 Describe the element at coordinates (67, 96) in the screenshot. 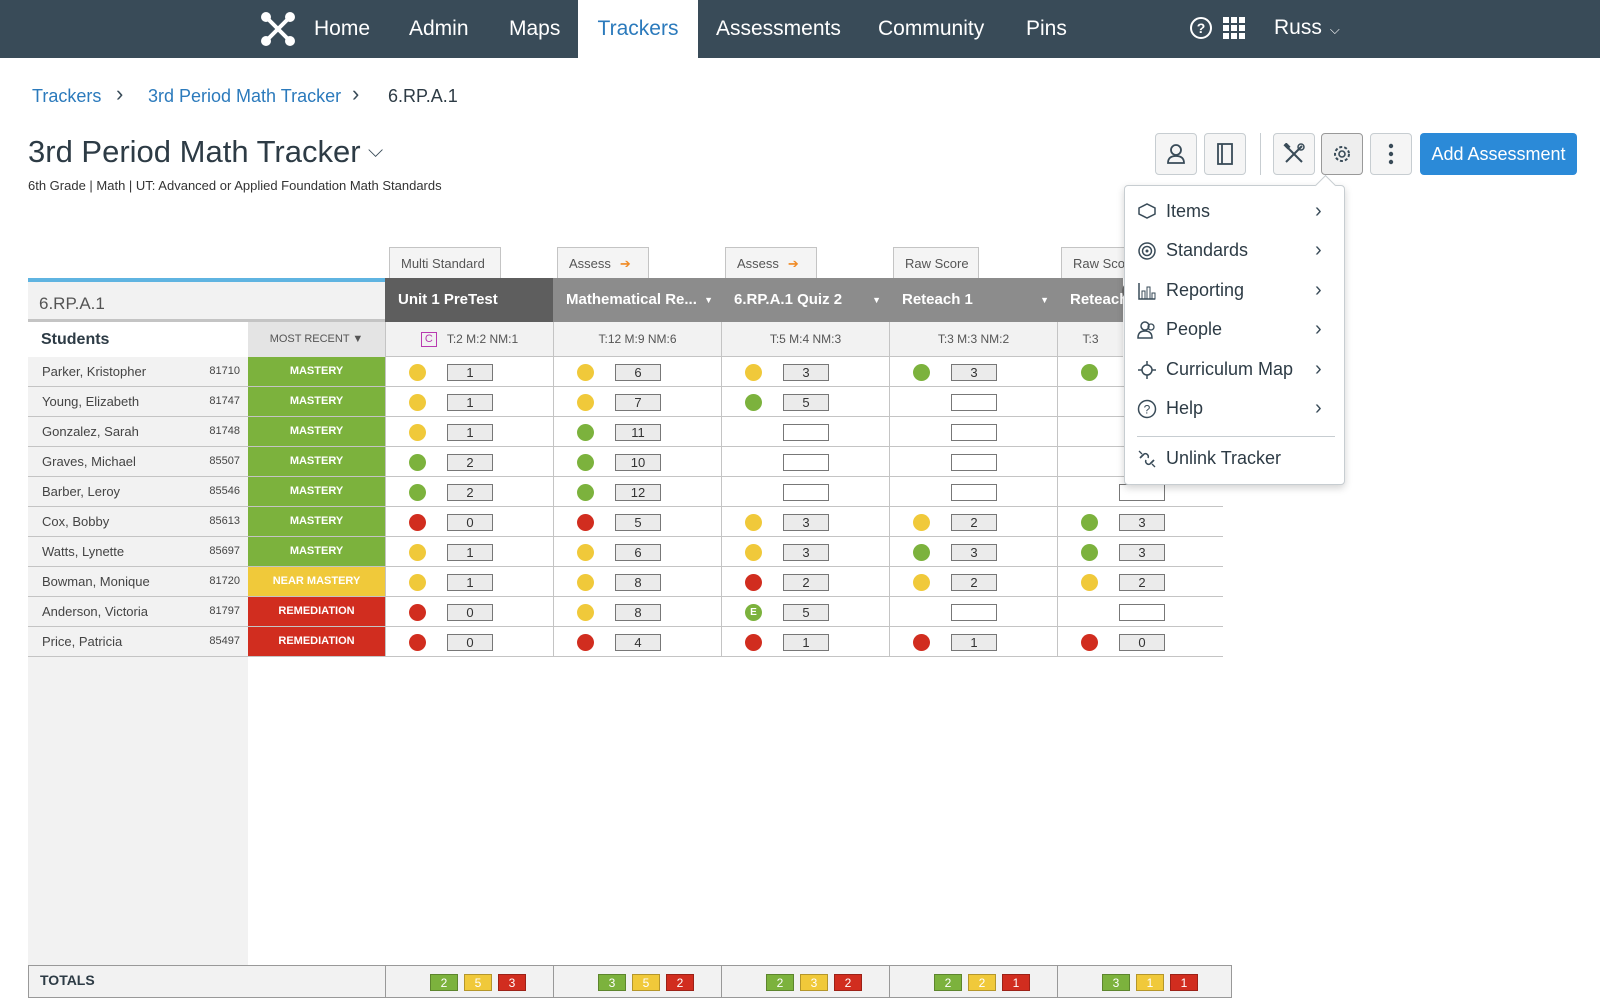

I see `breadcrumb-trackers: Trackers` at that location.